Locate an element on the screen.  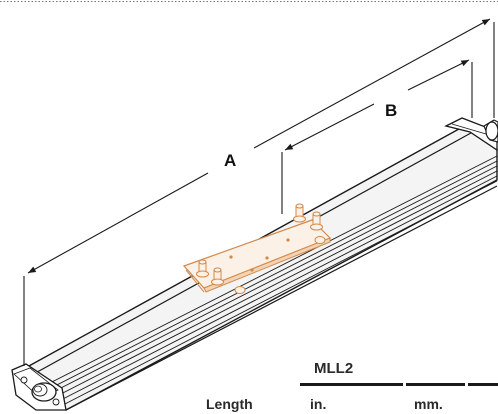
table-title: MLL2 is located at coordinates (334, 368).